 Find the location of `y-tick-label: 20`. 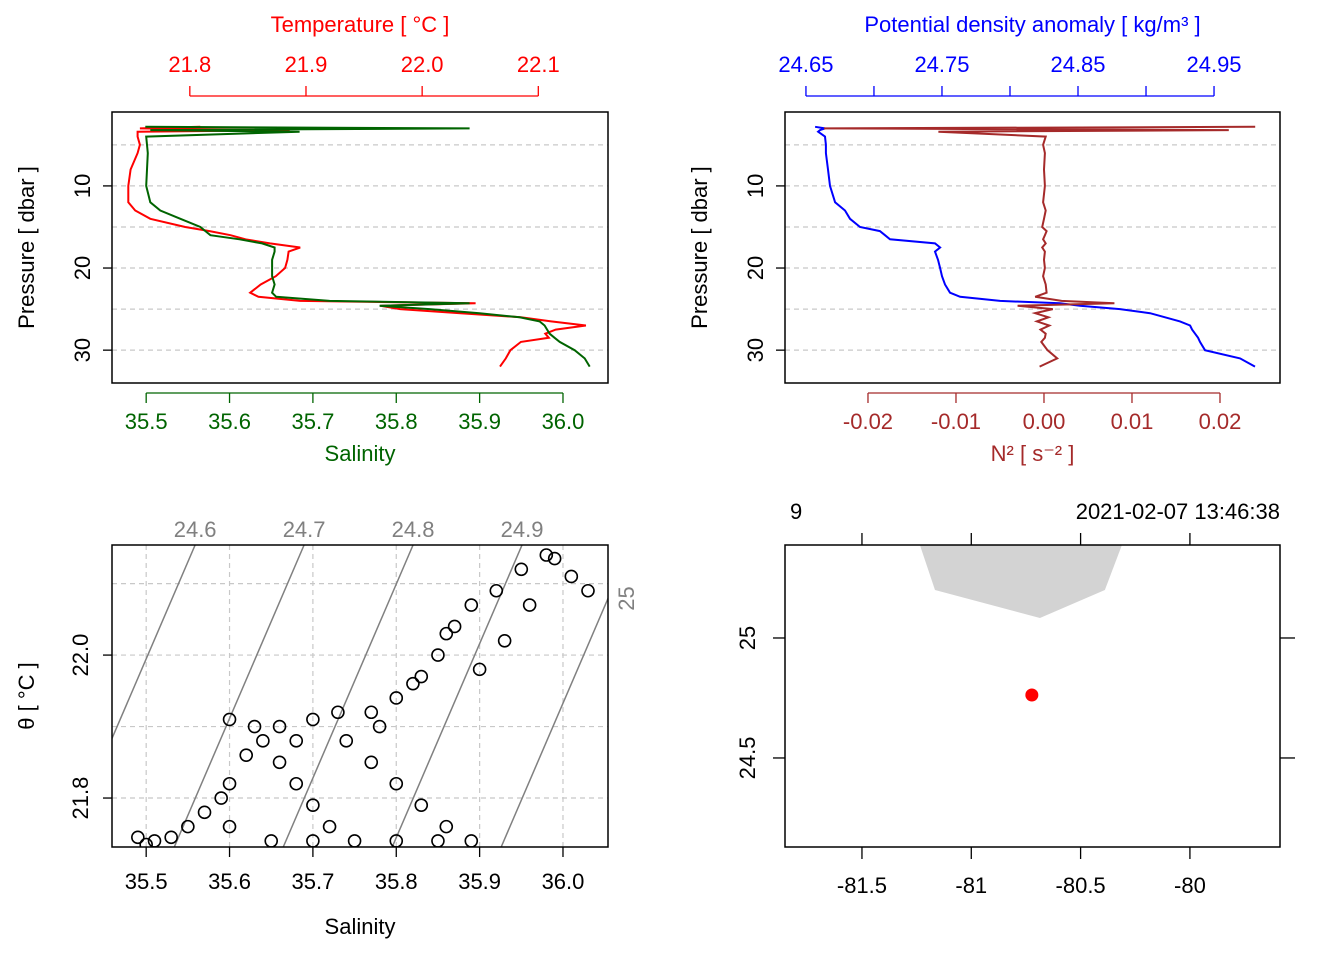

y-tick-label: 20 is located at coordinates (755, 268).